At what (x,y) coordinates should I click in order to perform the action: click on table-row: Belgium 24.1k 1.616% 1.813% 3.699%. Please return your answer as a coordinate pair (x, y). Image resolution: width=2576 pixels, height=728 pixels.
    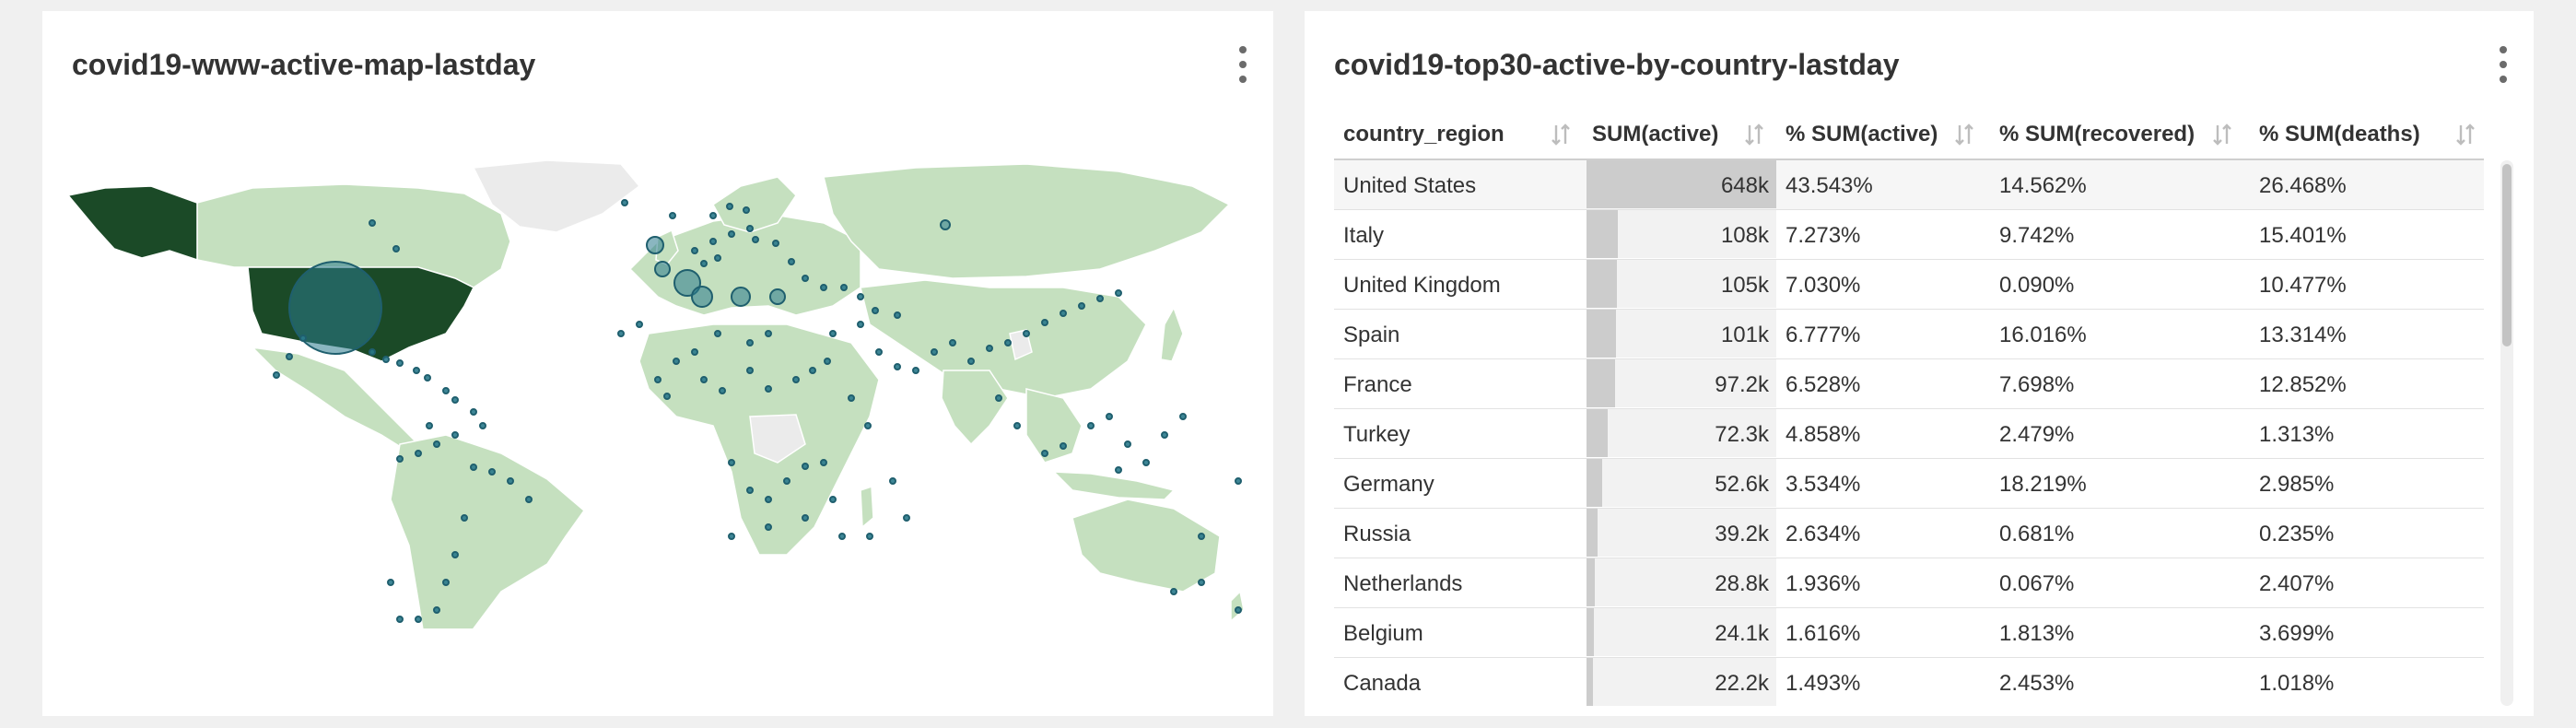
    Looking at the image, I should click on (1909, 633).